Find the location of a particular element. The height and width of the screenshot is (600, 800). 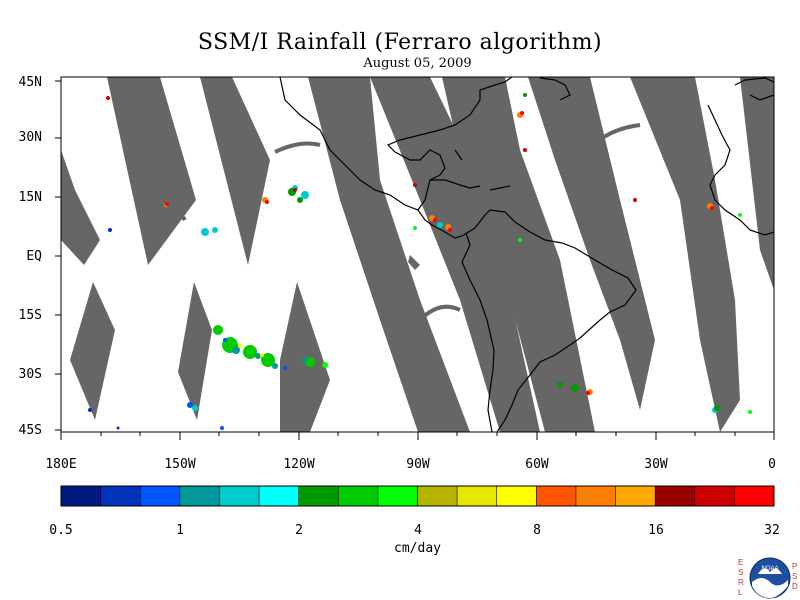

lon-label-120w: 120W is located at coordinates (299, 464).